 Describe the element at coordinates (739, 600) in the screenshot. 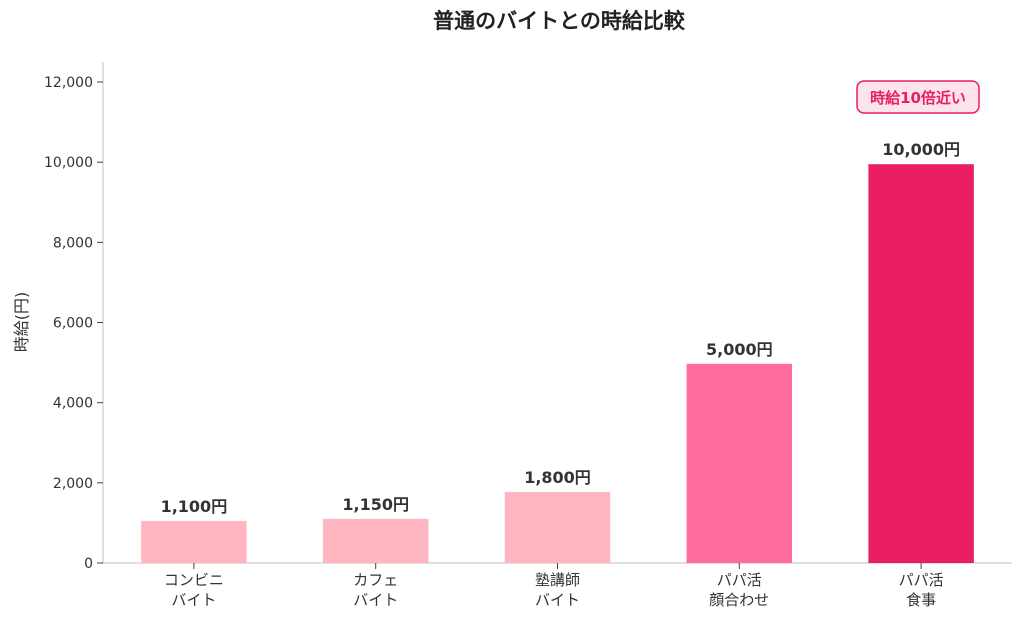

I see `x-tick-label: 顔合わせ` at that location.